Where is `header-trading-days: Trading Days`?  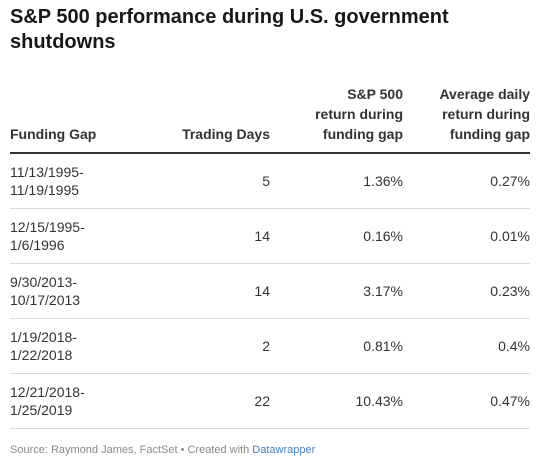 header-trading-days: Trading Days is located at coordinates (215, 116).